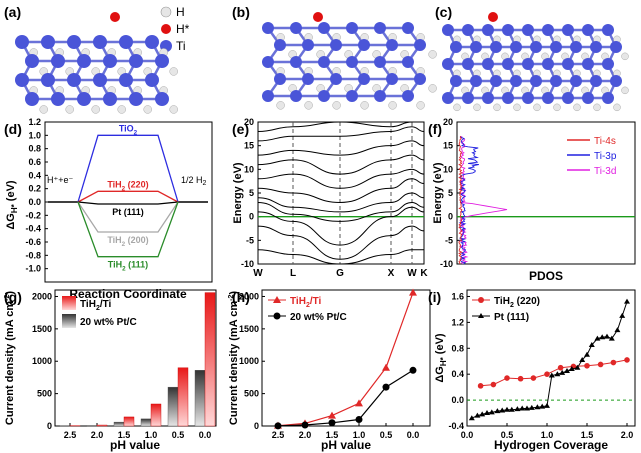  What do you see at coordinates (413, 435) in the screenshot?
I see `h-xtick-label-5: 0.0` at bounding box center [413, 435].